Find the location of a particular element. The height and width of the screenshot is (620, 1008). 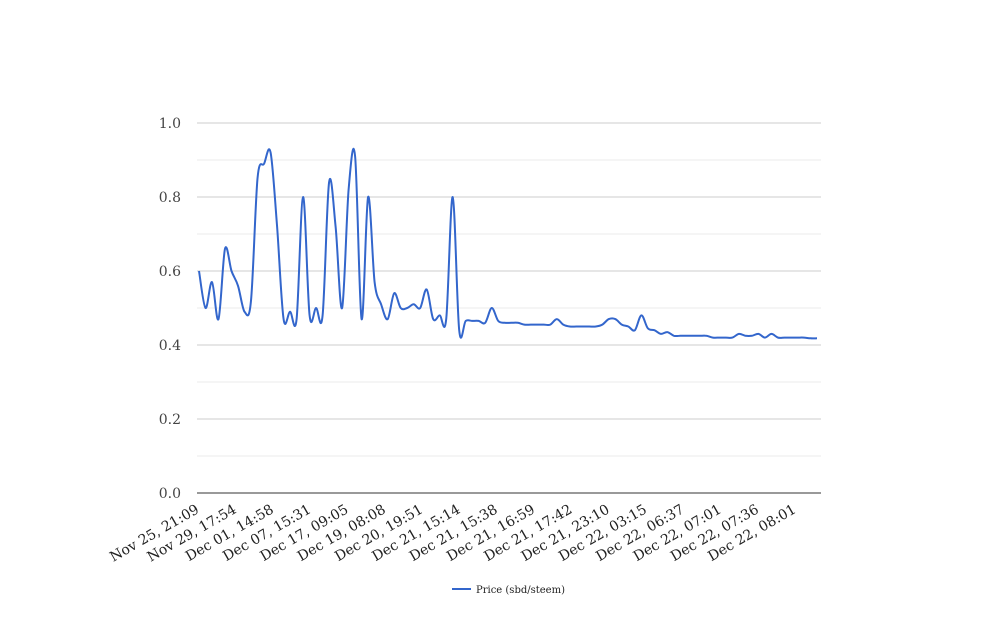

legend-label: Price (sbd/steem) is located at coordinates (520, 590).